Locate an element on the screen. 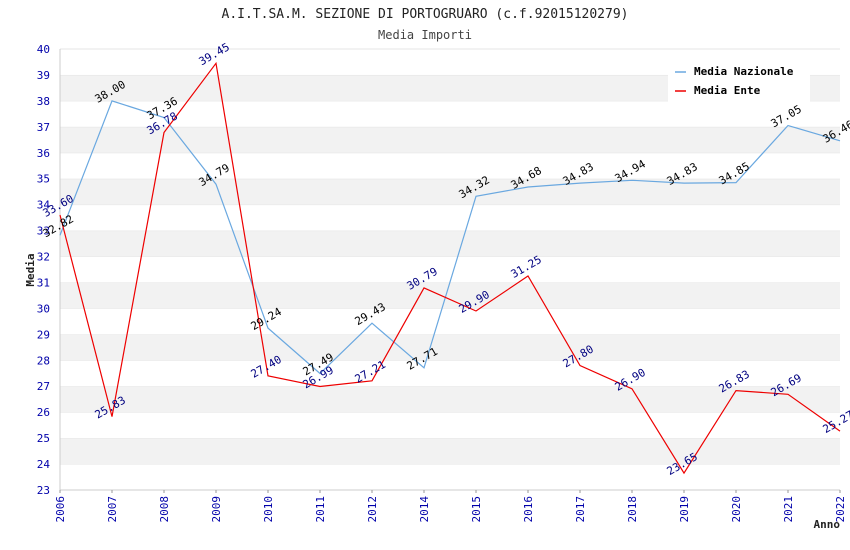  x-tick-label: 2021 is located at coordinates (788, 509).